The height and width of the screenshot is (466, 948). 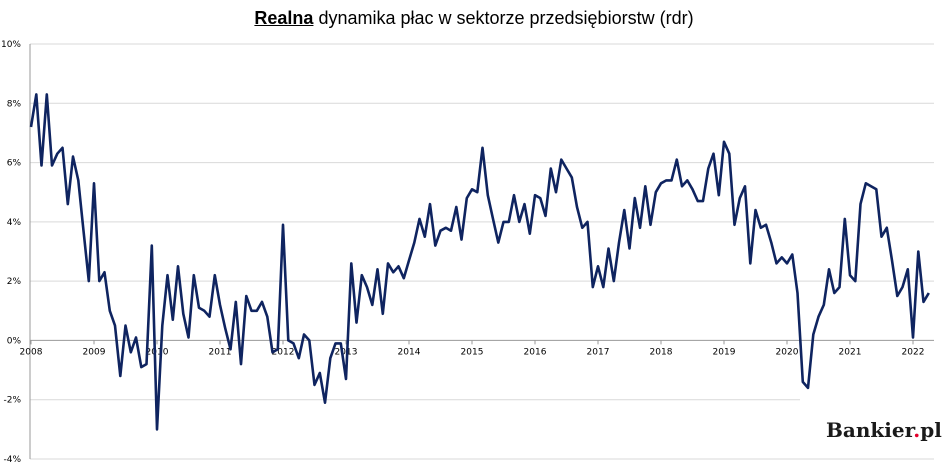 I want to click on x-tick-label: 2015, so click(x=472, y=352).